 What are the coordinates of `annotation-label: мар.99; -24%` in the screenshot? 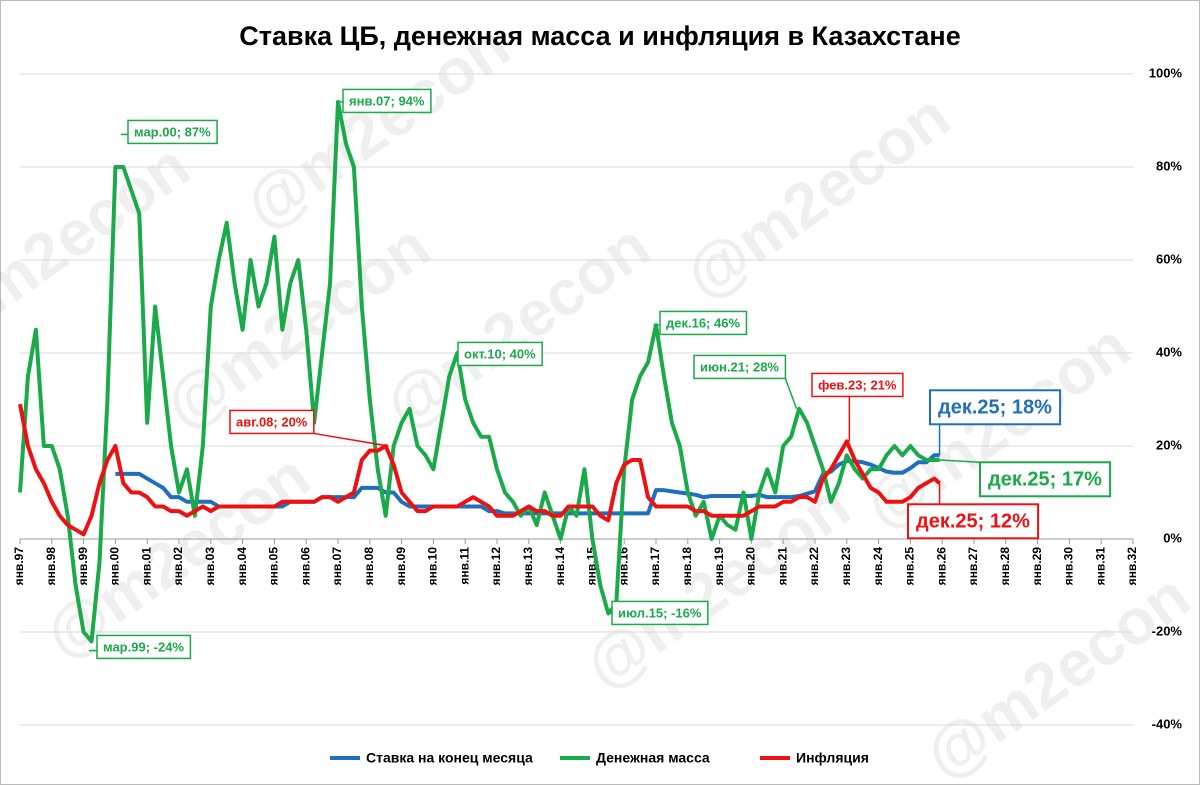 It's located at (143, 646).